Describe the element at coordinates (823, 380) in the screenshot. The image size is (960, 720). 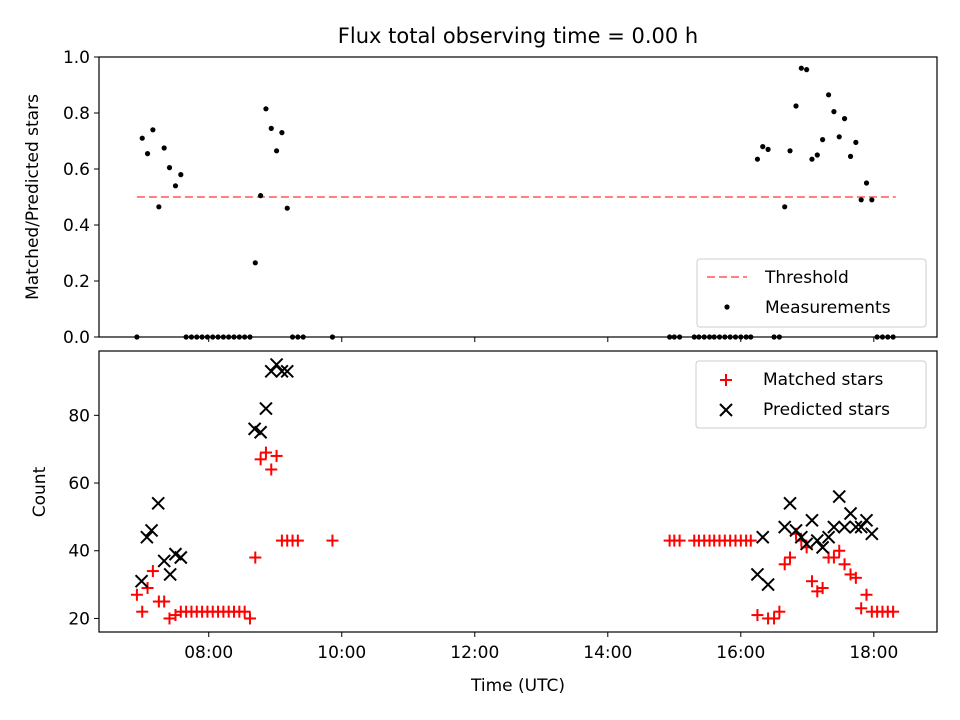
I see `matched-legend-label: Matched stars` at that location.